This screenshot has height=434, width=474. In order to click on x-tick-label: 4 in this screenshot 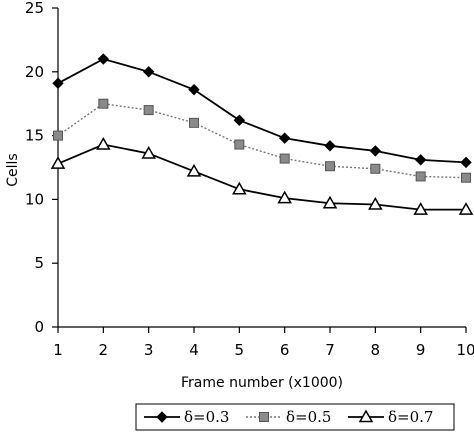, I will do `click(194, 350)`.